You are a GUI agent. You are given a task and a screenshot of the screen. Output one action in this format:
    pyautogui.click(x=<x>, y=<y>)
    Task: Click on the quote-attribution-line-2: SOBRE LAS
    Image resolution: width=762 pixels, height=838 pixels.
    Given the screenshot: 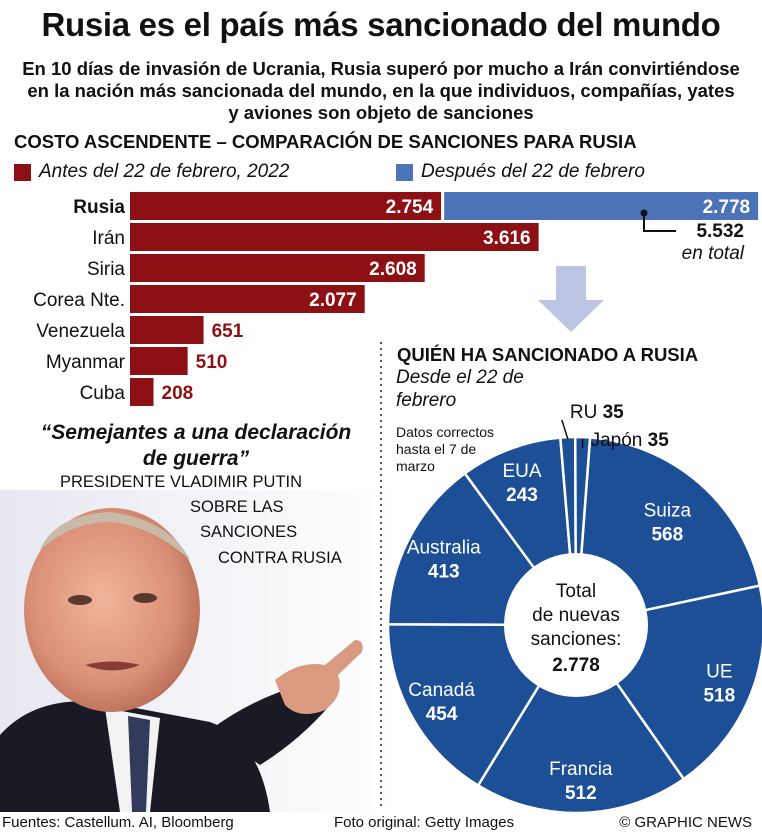 What is the action you would take?
    pyautogui.click(x=237, y=507)
    